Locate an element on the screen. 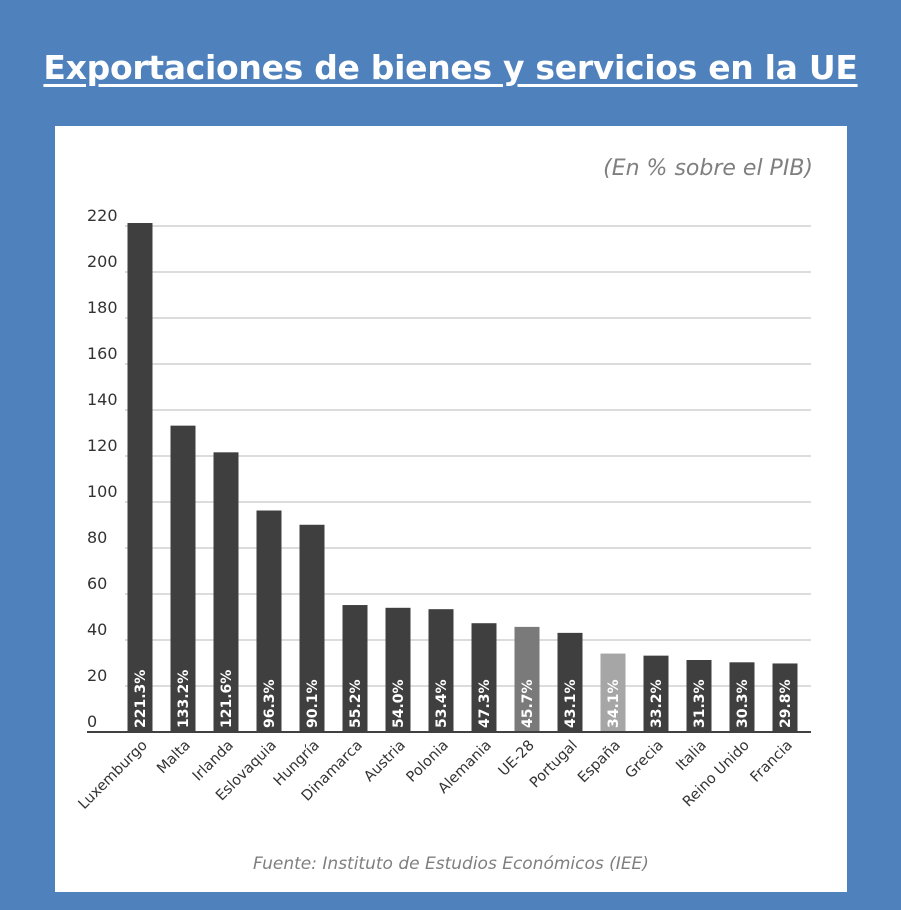 Image resolution: width=901 pixels, height=910 pixels. bar-value-label: 53.4% is located at coordinates (442, 703).